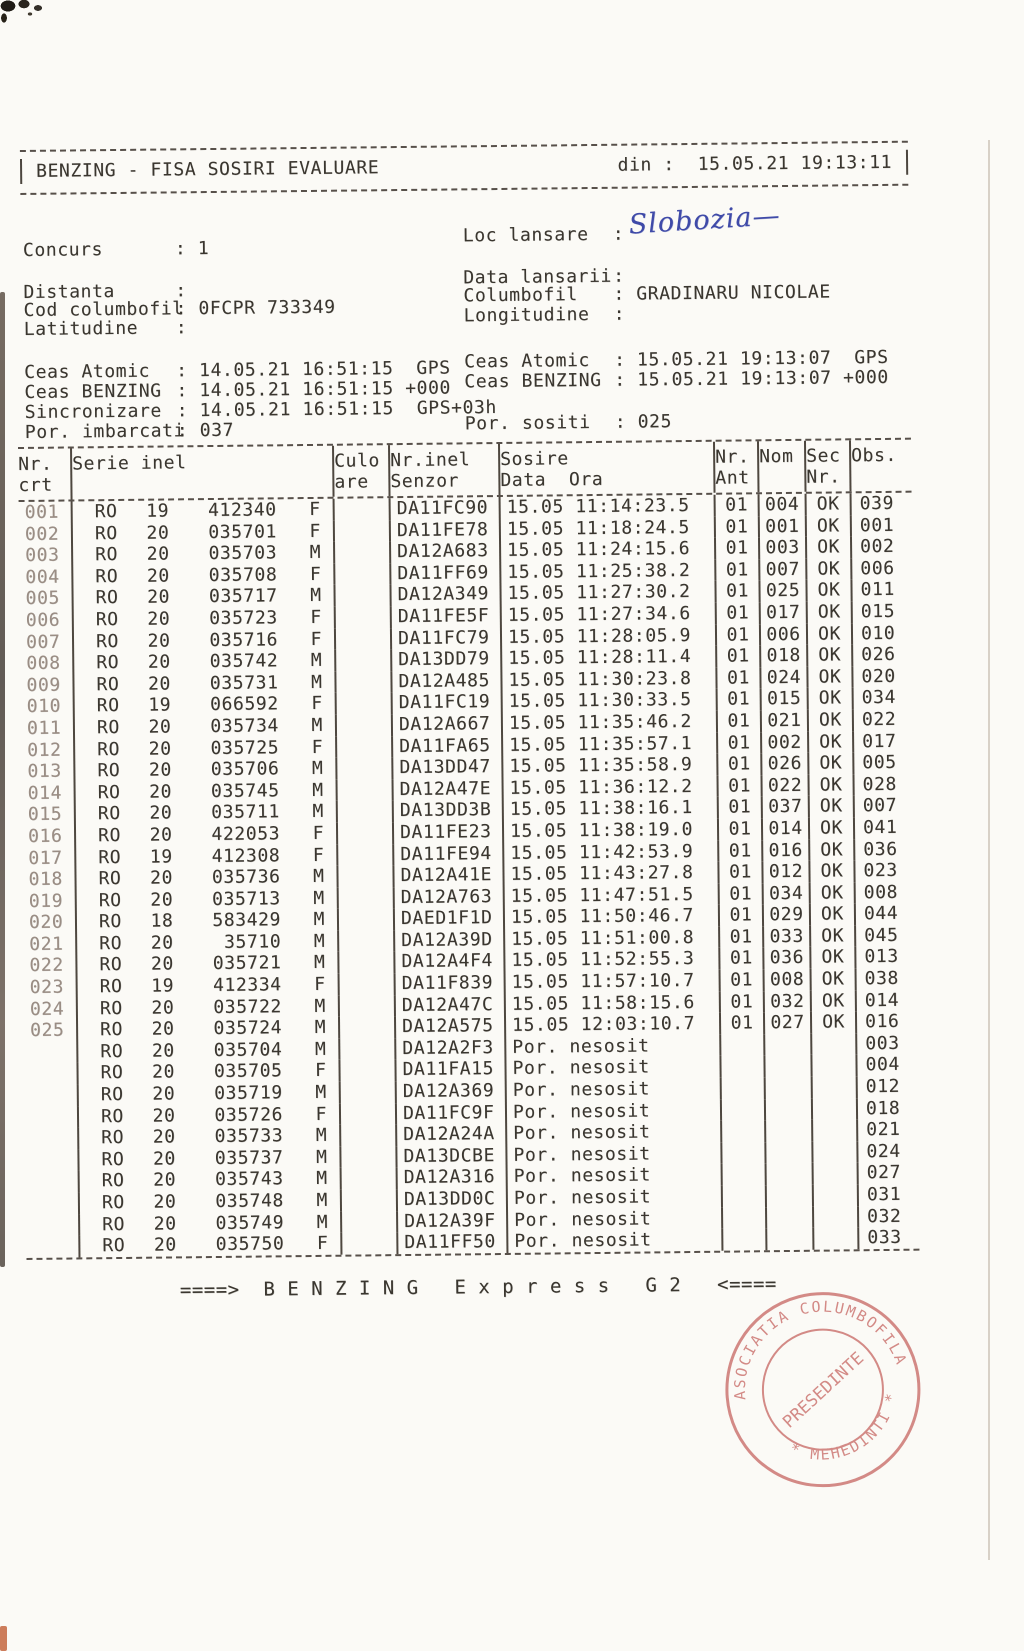 The height and width of the screenshot is (1651, 1024). Describe the element at coordinates (887, 1151) in the screenshot. I see `cell-obs: 024` at that location.